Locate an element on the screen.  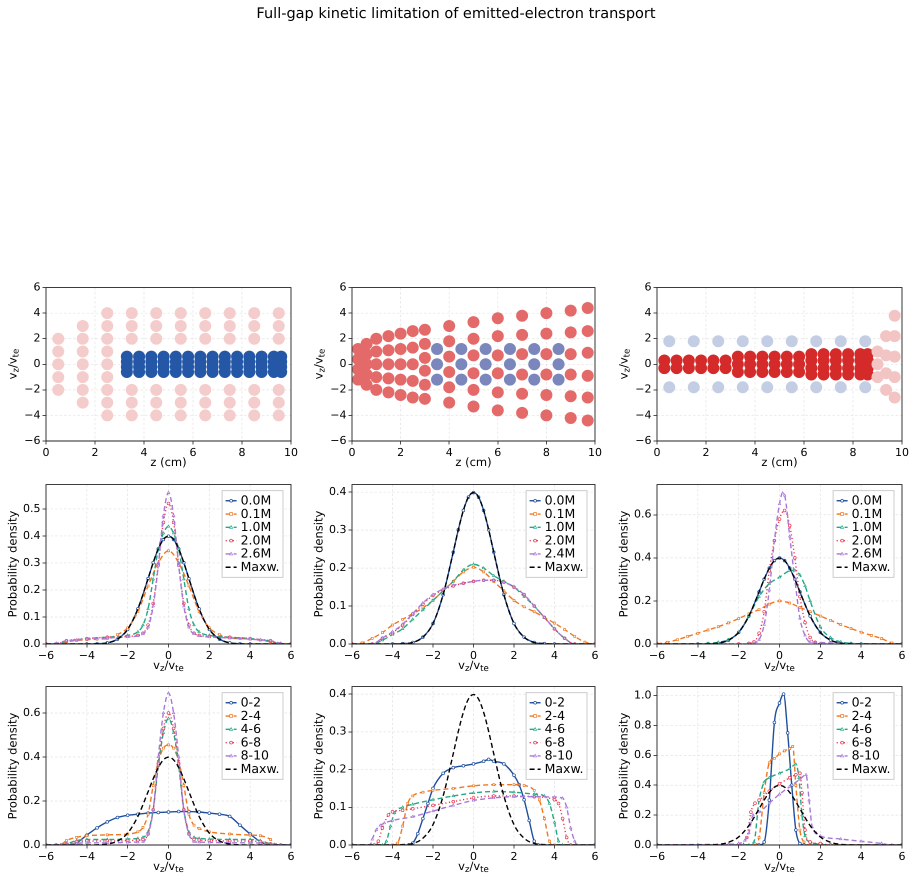
y-tick-label: 2 is located at coordinates (343, 338).